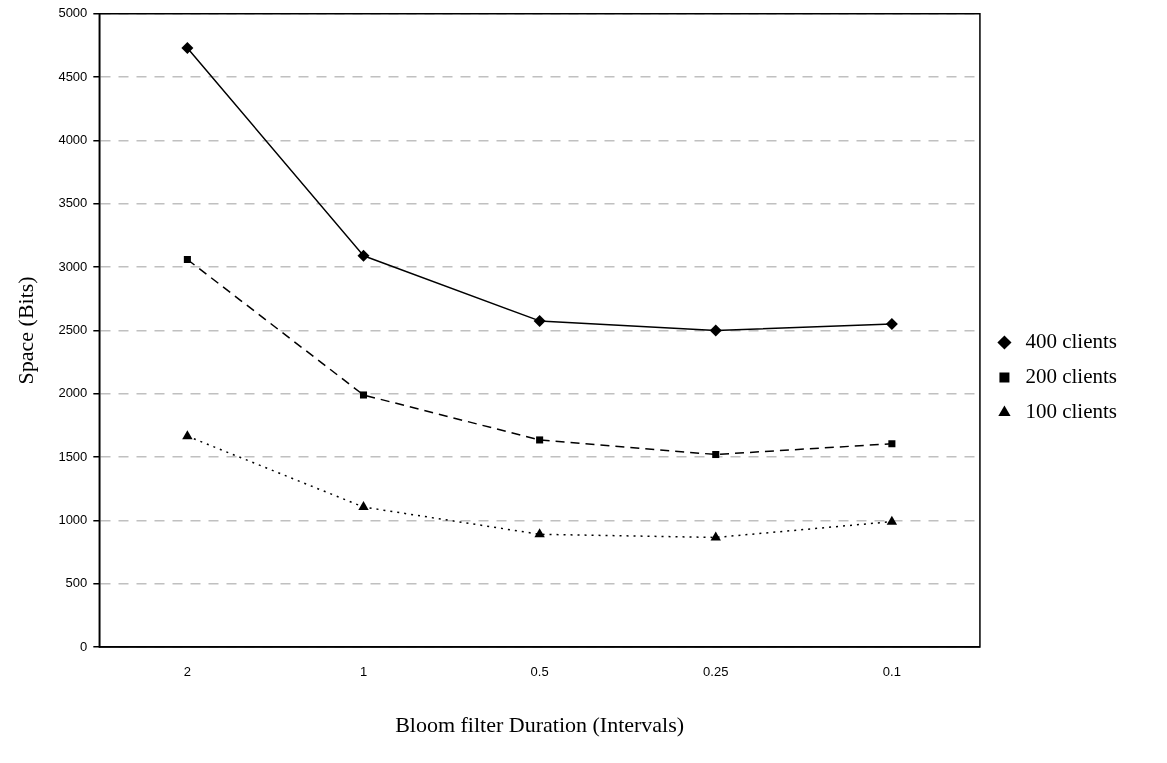 This screenshot has width=1167, height=763. Describe the element at coordinates (716, 672) in the screenshot. I see `x-tick-label: 0.25` at that location.